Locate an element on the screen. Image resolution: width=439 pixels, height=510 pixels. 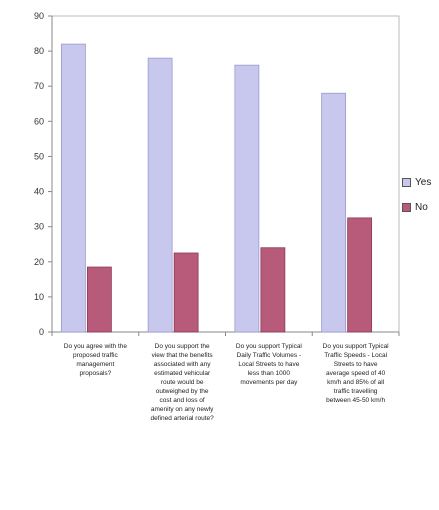
y-tick-label: 20 is located at coordinates (39, 262).